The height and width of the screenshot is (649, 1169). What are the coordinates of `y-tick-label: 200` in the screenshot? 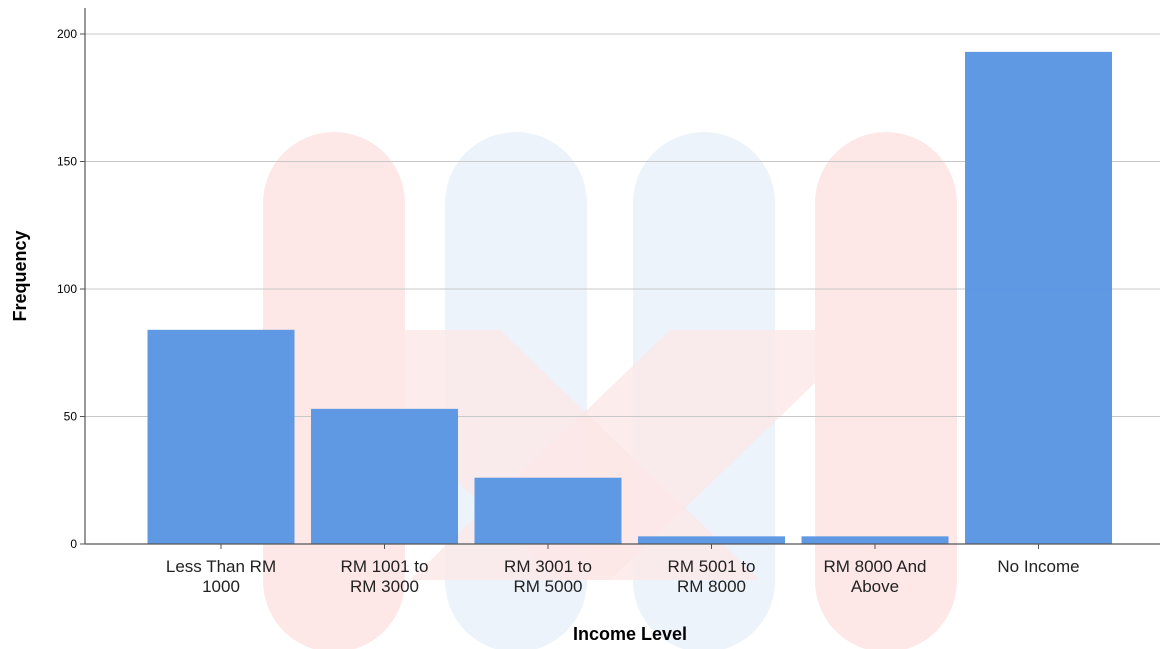 It's located at (67, 34).